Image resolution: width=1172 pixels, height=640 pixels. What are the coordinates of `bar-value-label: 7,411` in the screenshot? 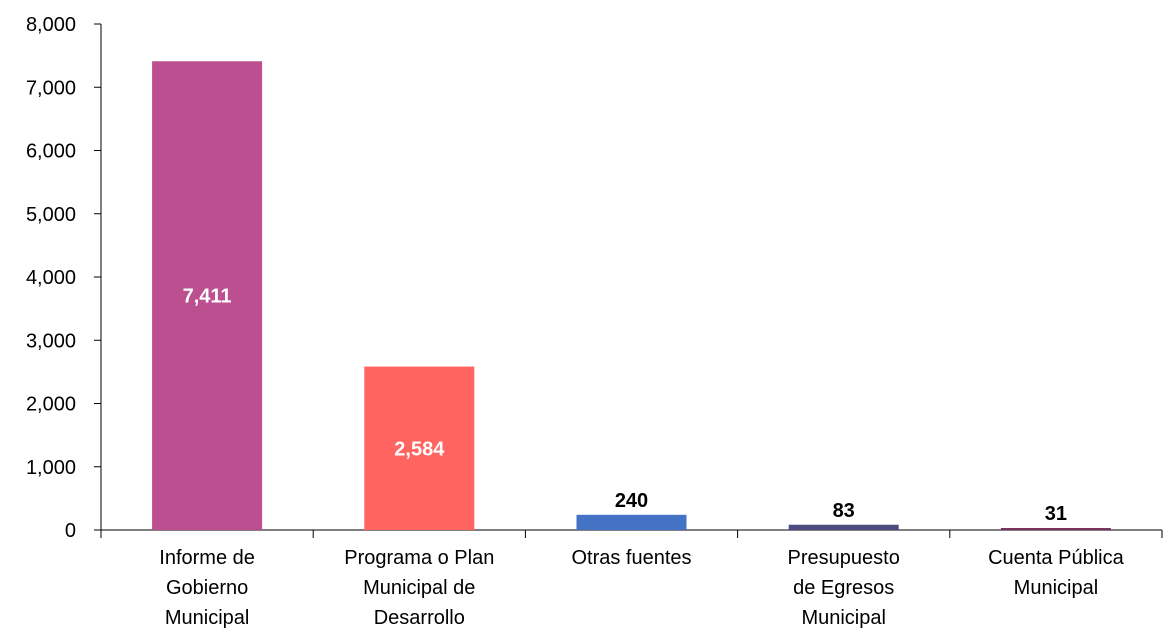 It's located at (207, 297).